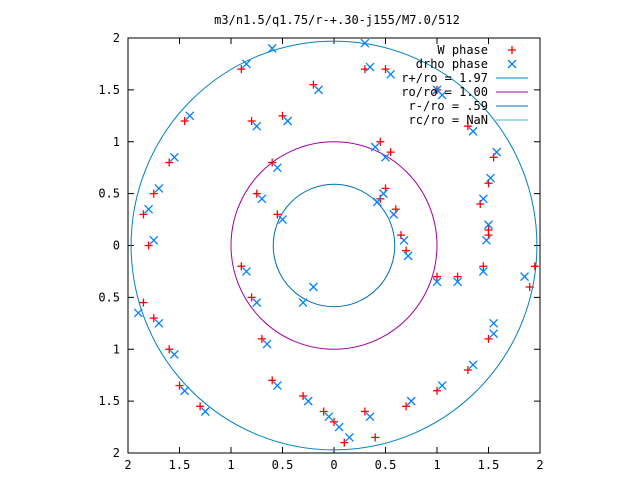  Describe the element at coordinates (283, 465) in the screenshot. I see `x-tick-label: 0.5` at that location.